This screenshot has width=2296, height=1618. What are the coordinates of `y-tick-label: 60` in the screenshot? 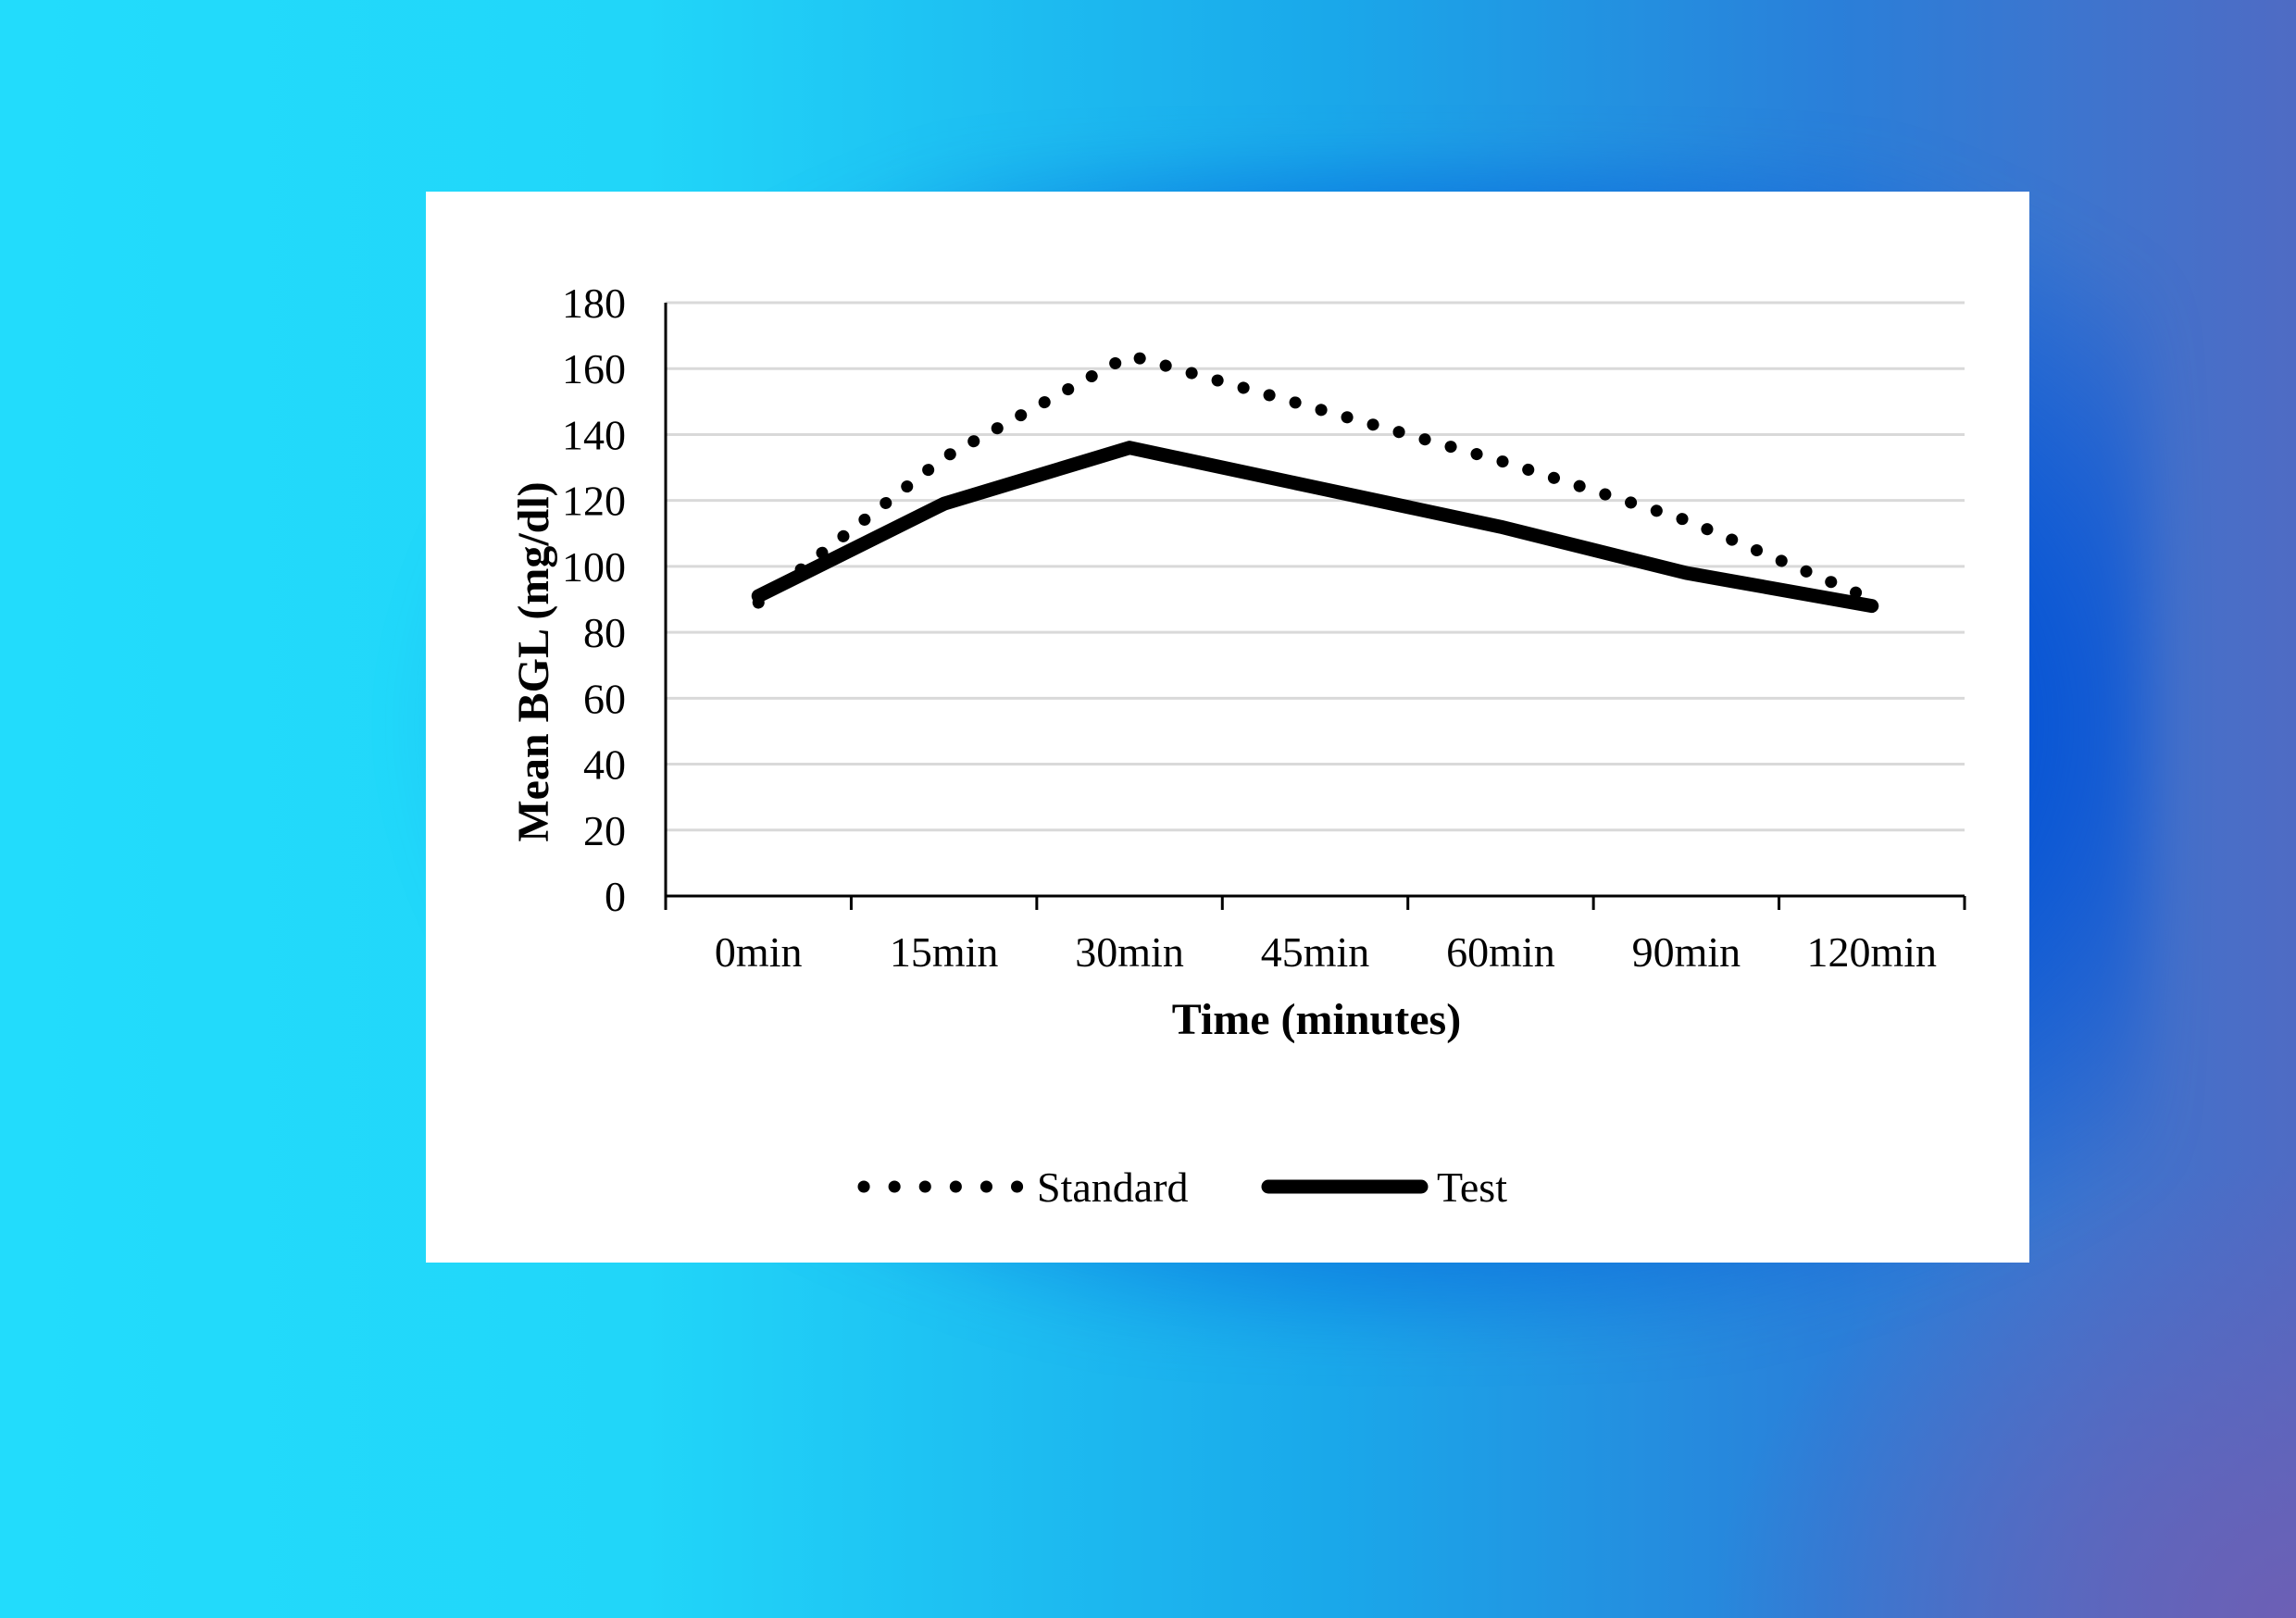 It's located at (604, 698).